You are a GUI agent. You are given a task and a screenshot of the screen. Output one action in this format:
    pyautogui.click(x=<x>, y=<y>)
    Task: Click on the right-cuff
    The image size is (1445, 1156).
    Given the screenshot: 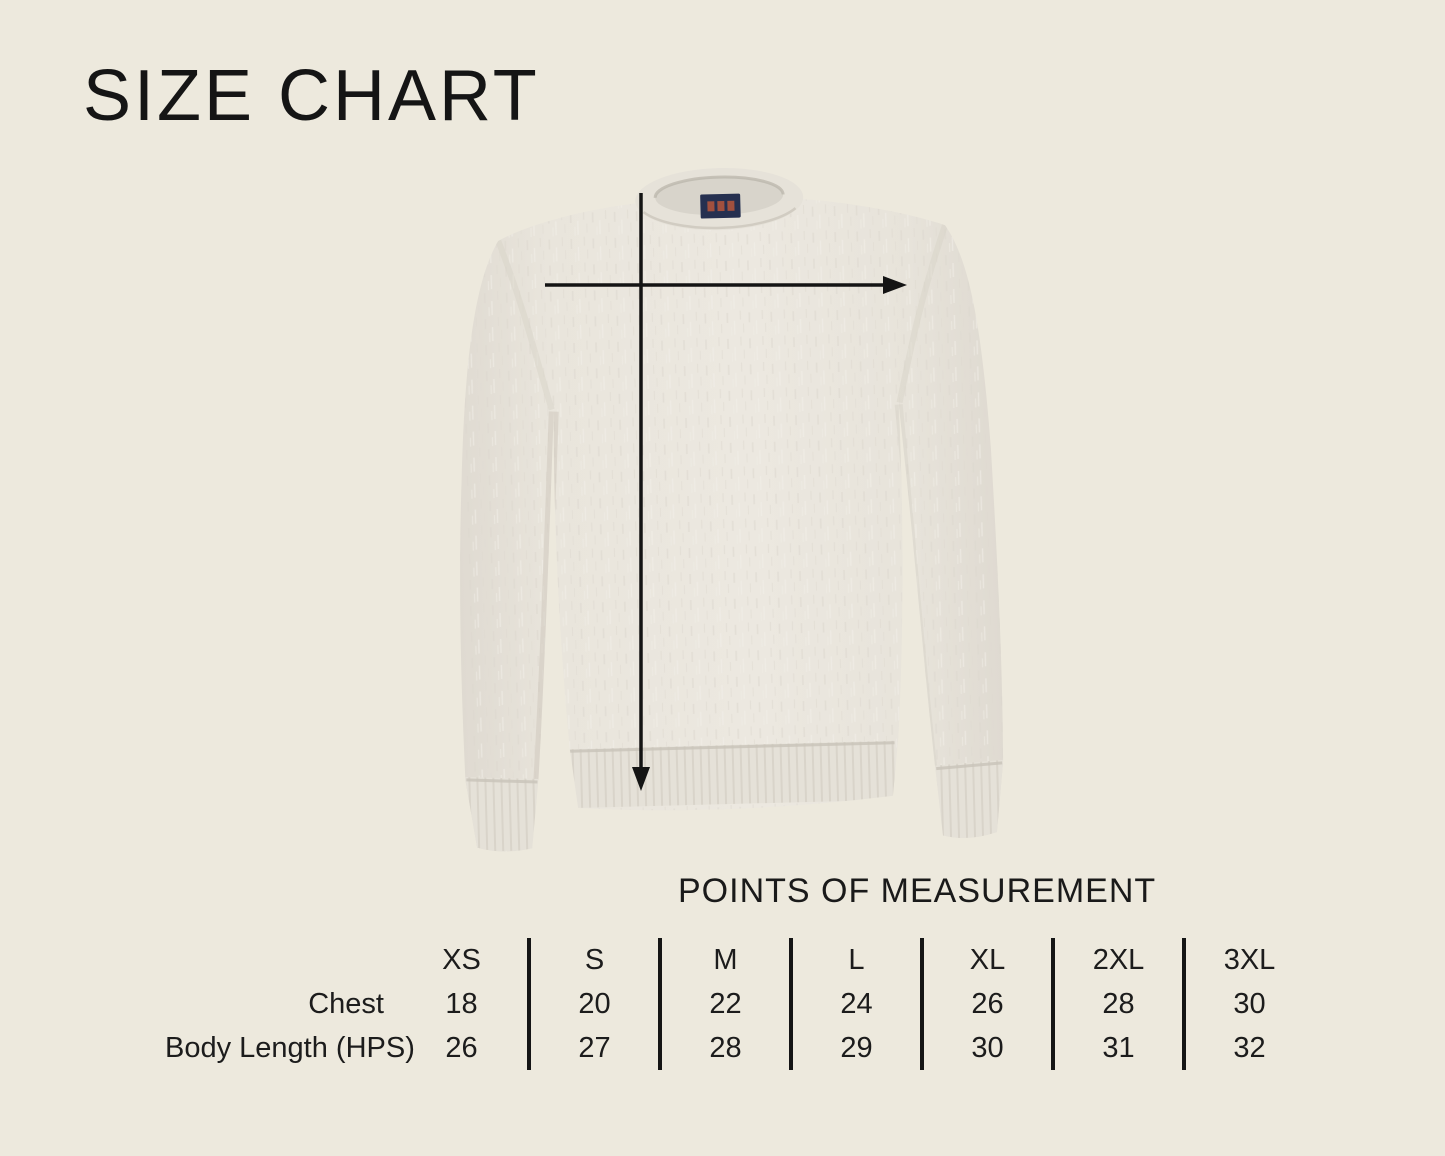 What is the action you would take?
    pyautogui.click(x=969, y=799)
    